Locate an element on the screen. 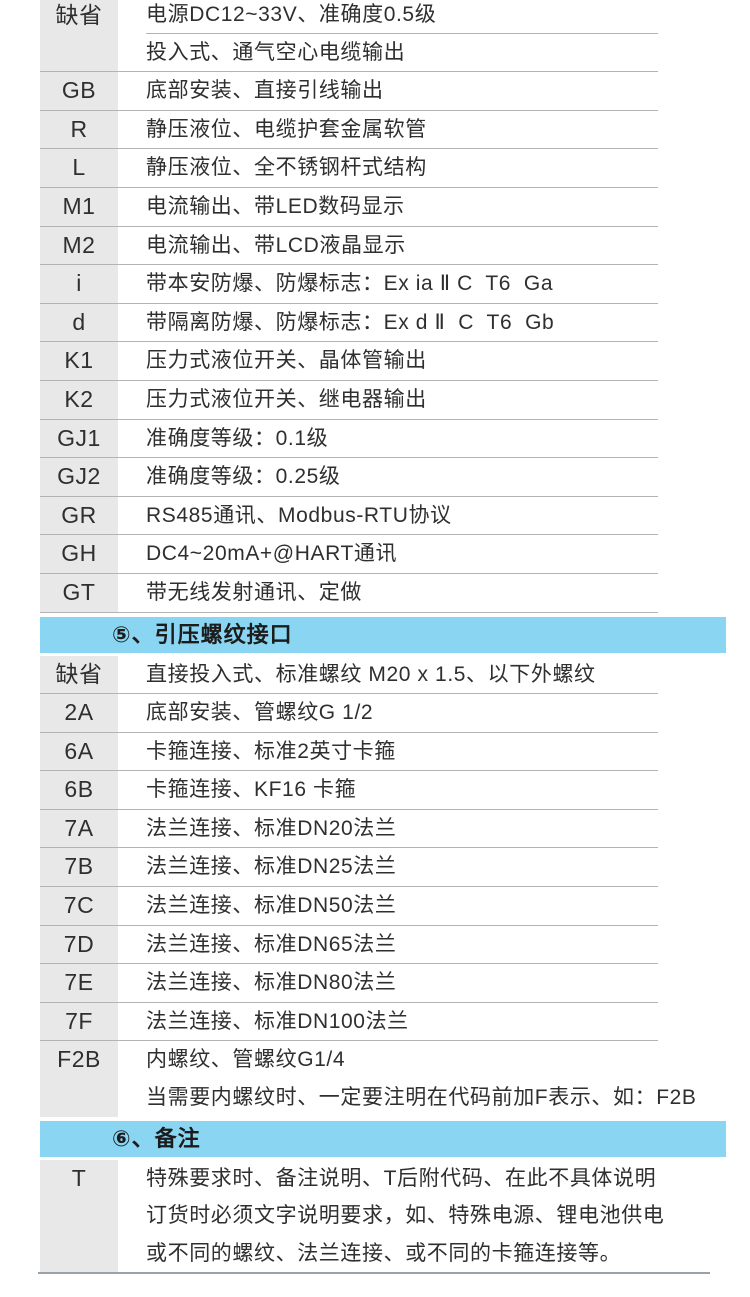 The height and width of the screenshot is (1297, 750). code-cell: 7D is located at coordinates (79, 944).